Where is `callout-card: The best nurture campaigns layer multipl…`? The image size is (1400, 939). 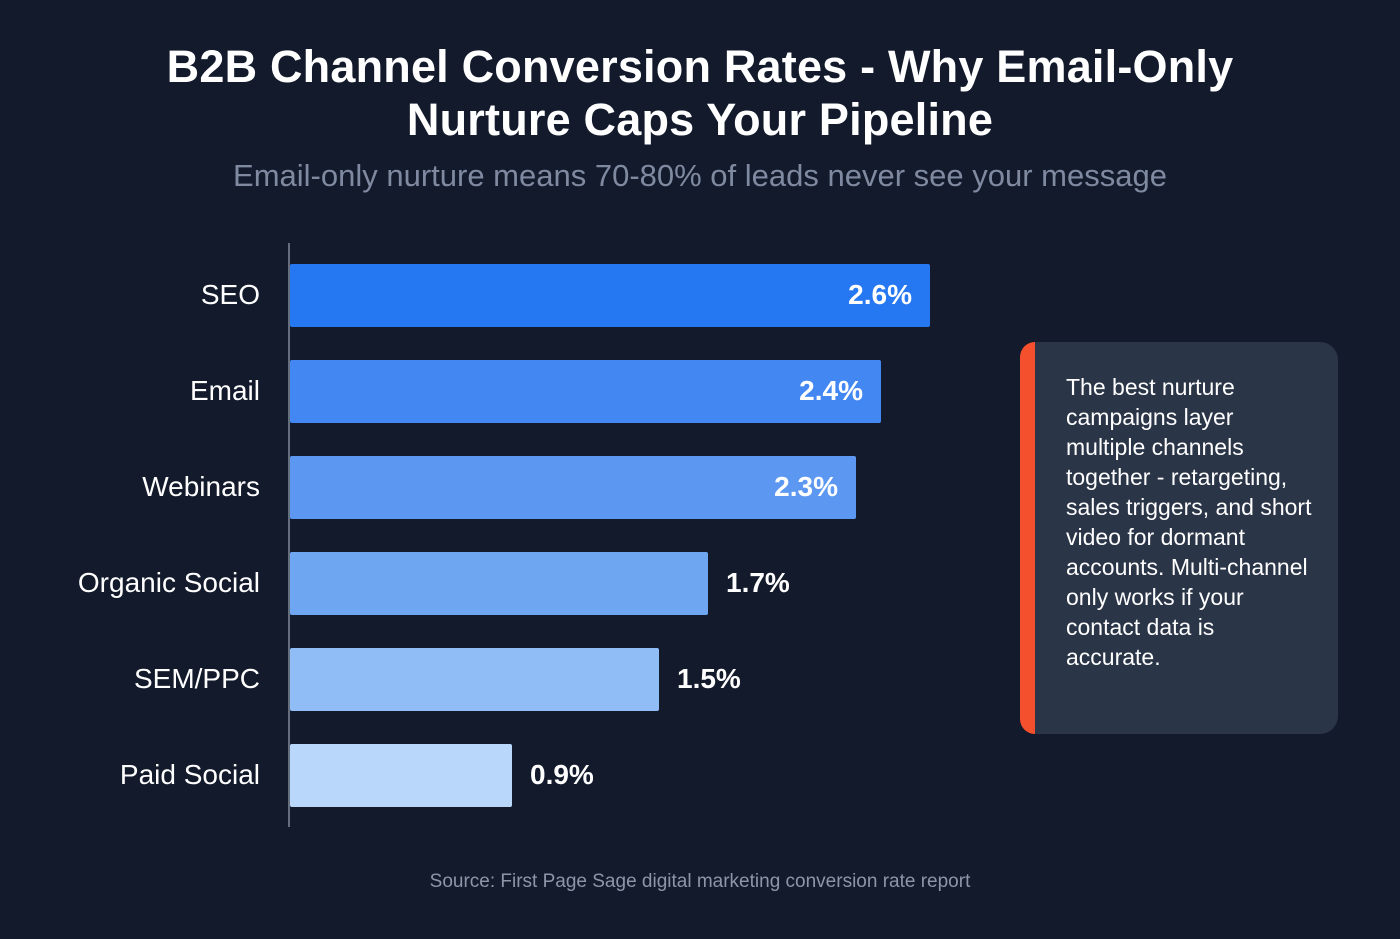
callout-card: The best nurture campaigns layer multipl… is located at coordinates (1179, 538).